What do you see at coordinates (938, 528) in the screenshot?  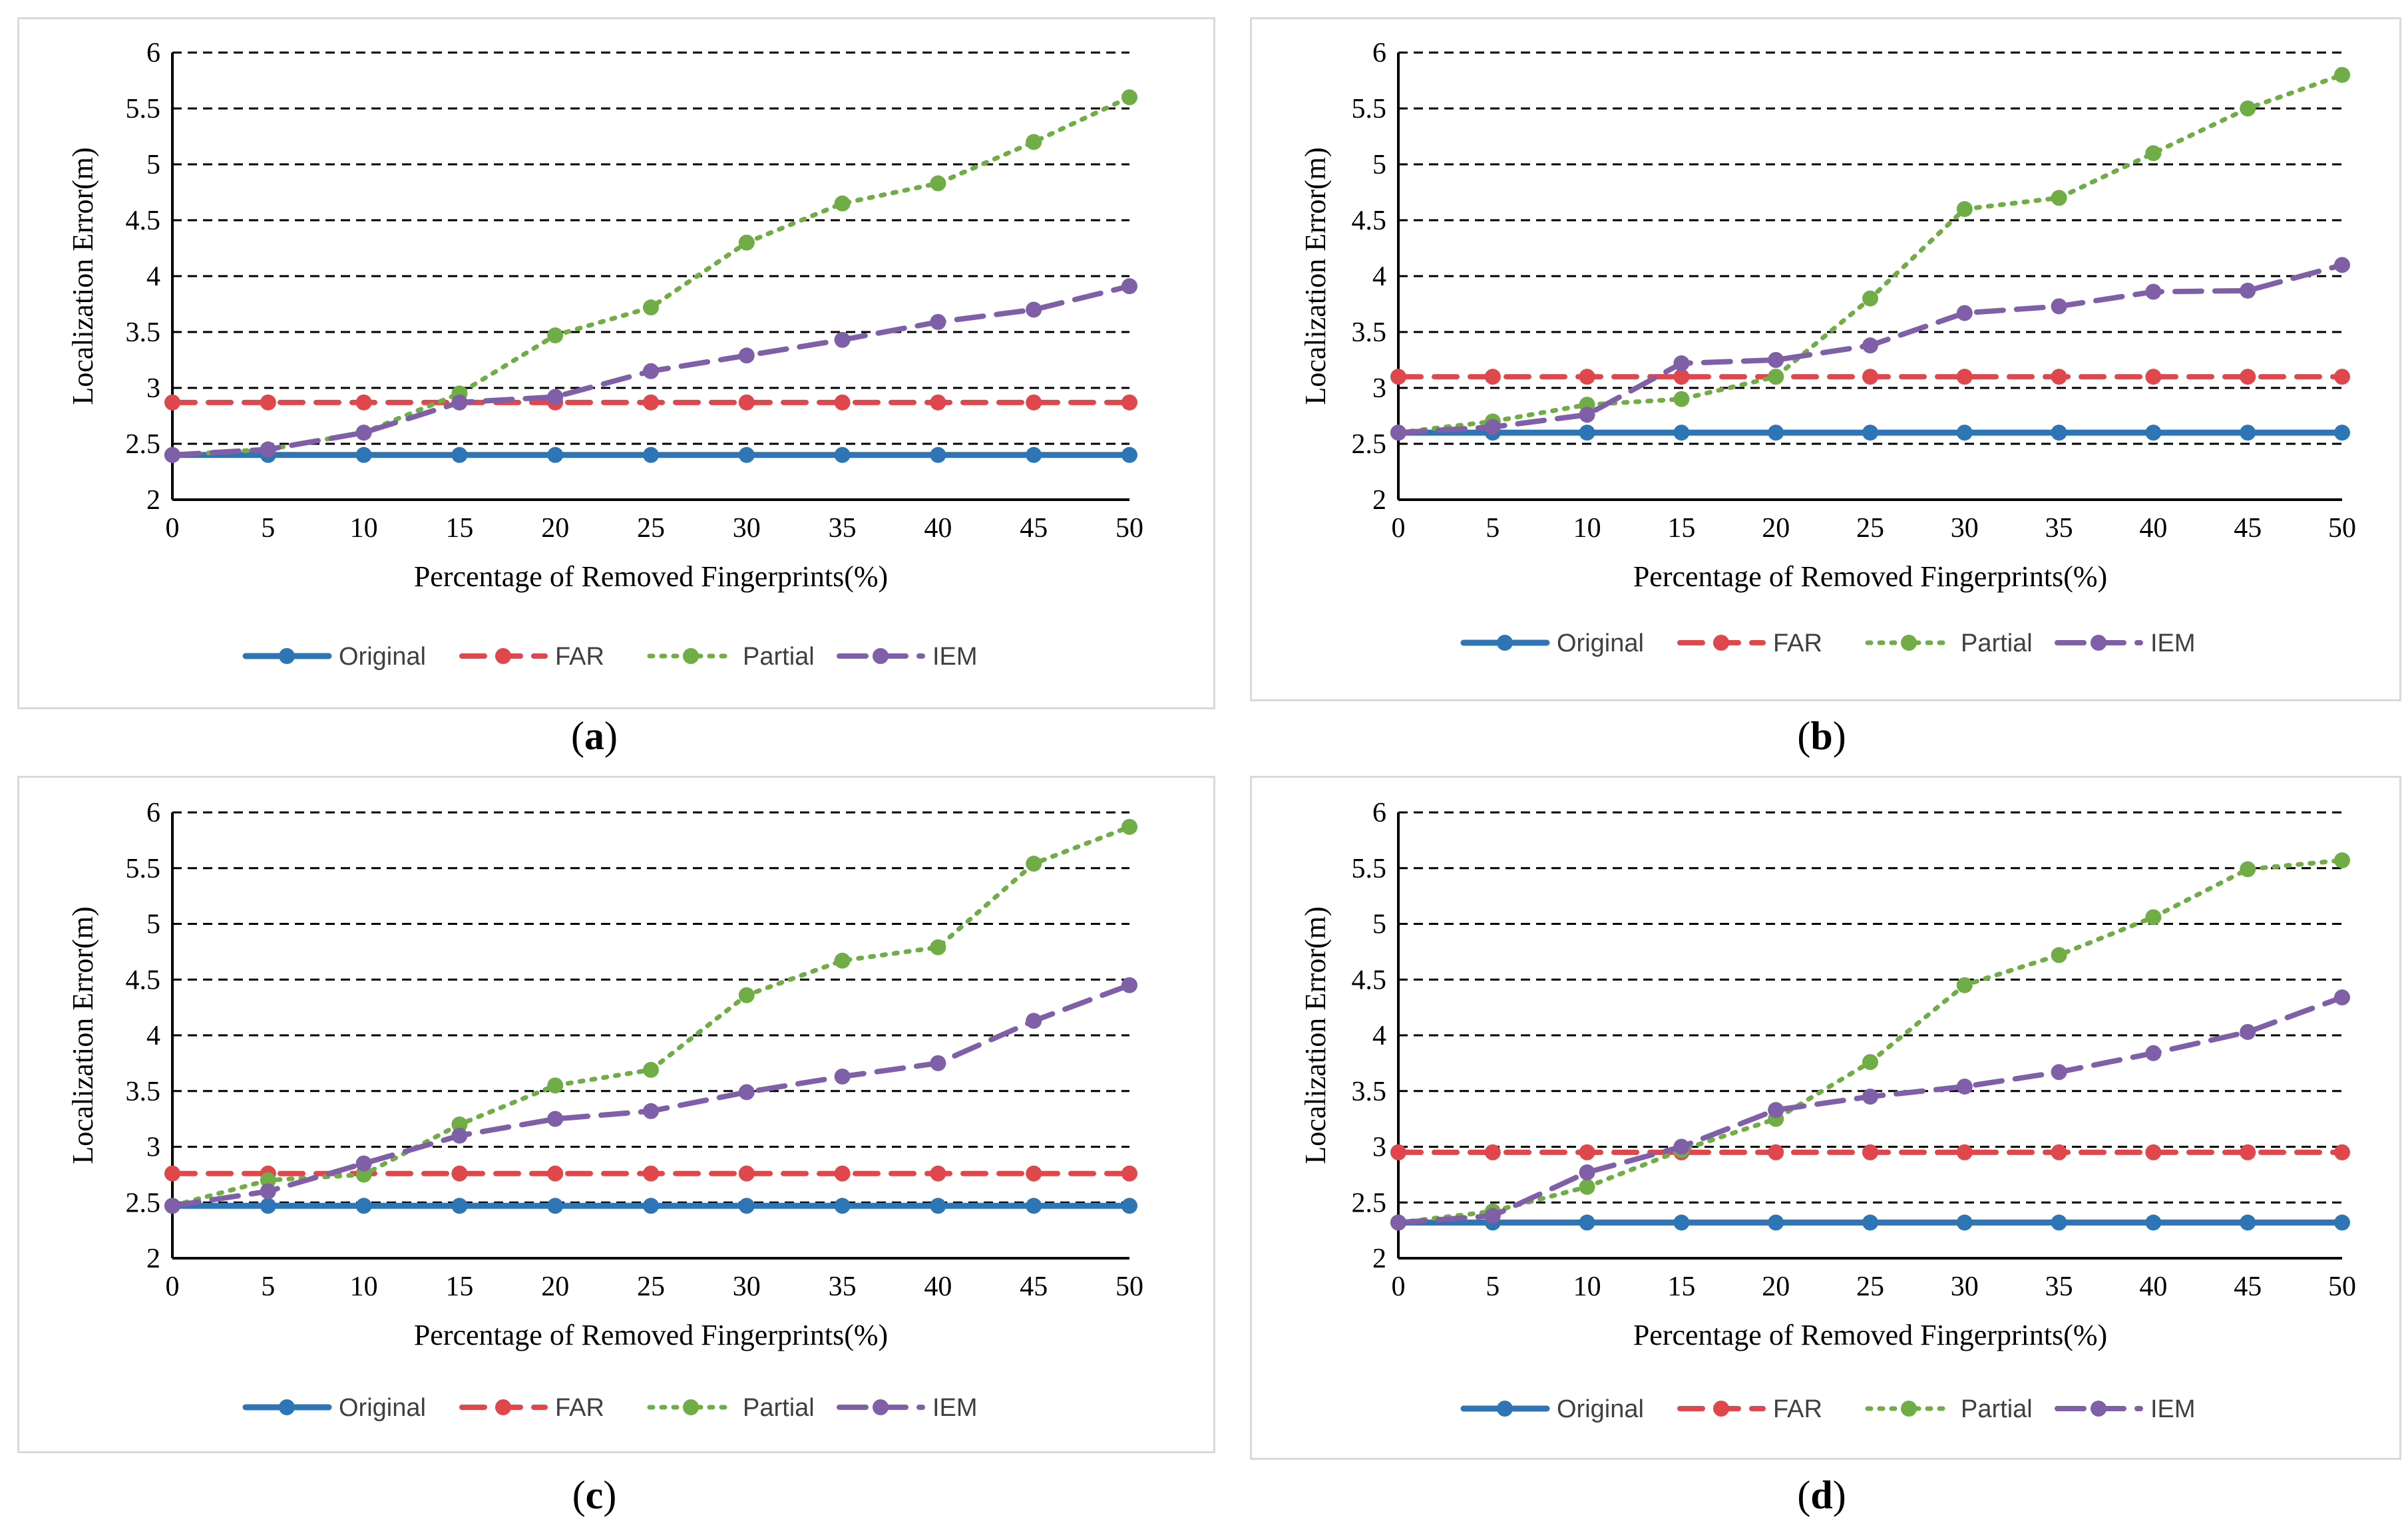 I see `x-tick-label: 40` at bounding box center [938, 528].